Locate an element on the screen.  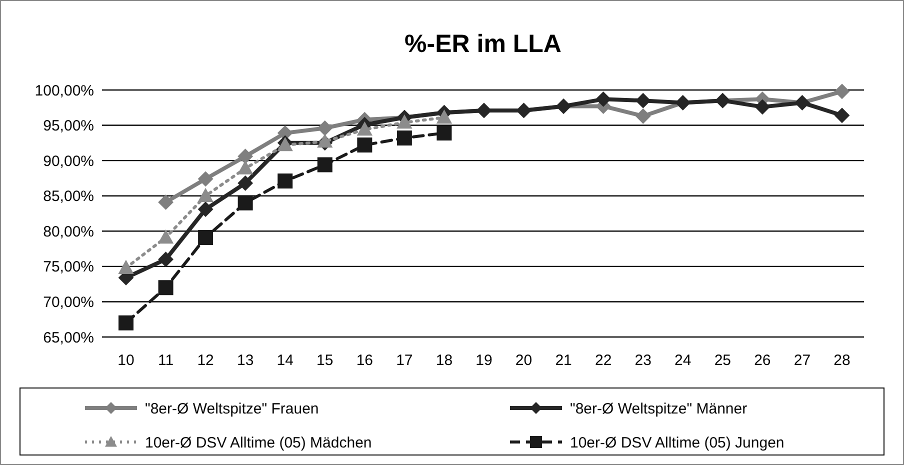
x-tick-label: 18 is located at coordinates (444, 360).